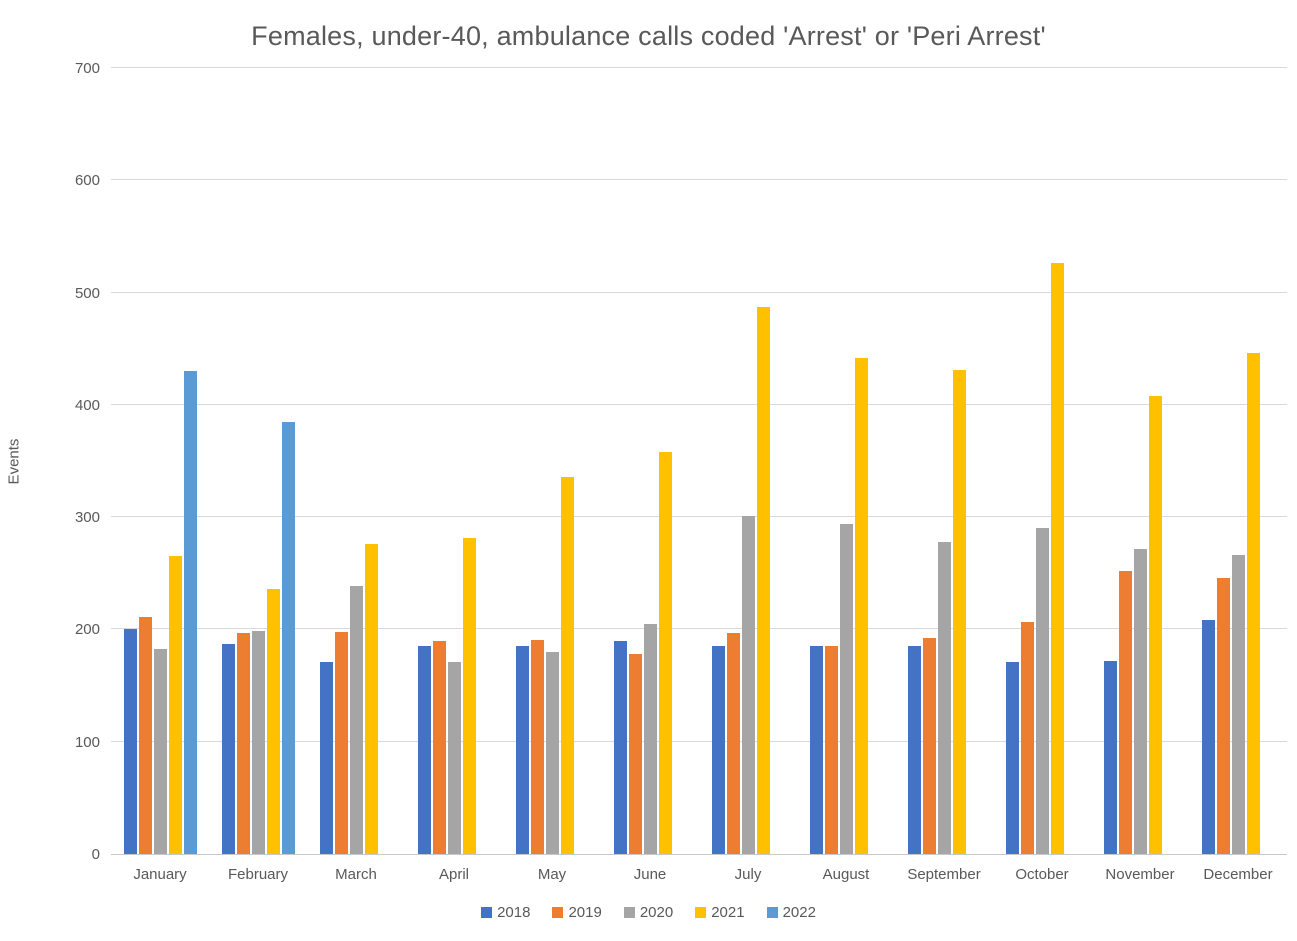  What do you see at coordinates (87, 742) in the screenshot?
I see `y-tick-label: 100` at bounding box center [87, 742].